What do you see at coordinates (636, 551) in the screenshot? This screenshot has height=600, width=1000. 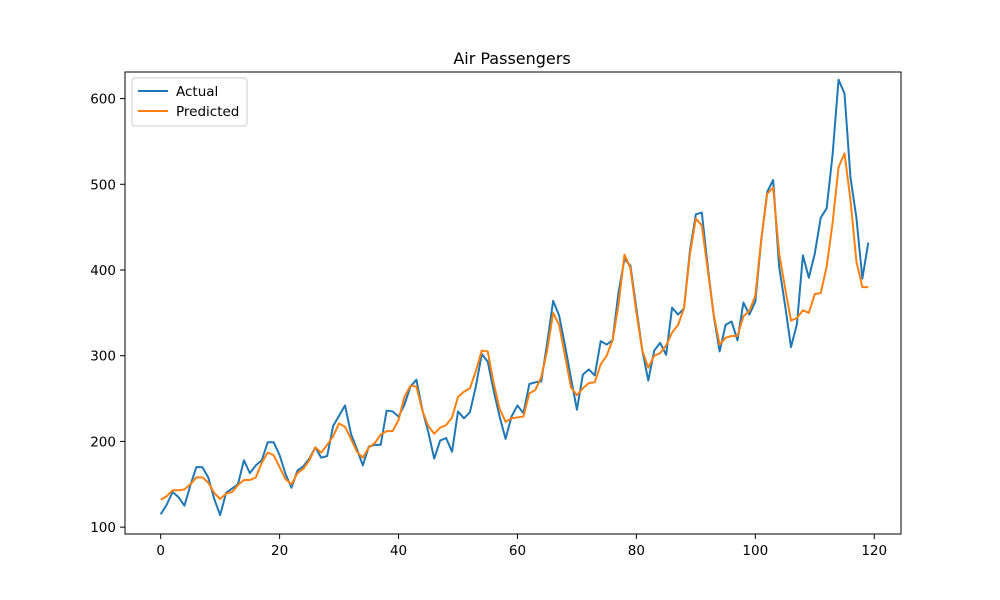 I see `x-tick-label: 80` at bounding box center [636, 551].